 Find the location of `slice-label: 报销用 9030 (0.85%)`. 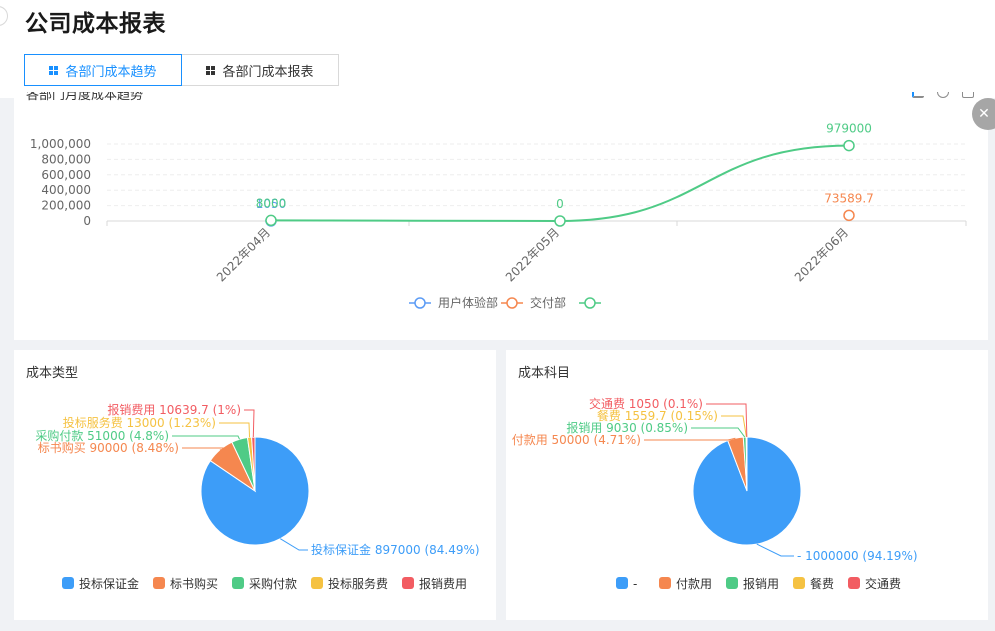

slice-label: 报销用 9030 (0.85%) is located at coordinates (627, 427).